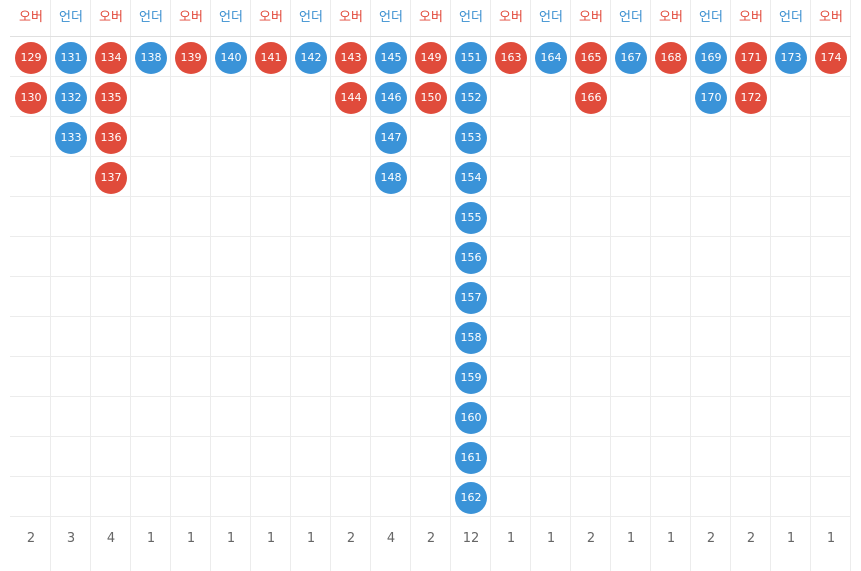 The height and width of the screenshot is (571, 861). I want to click on result-ball-over: 149, so click(431, 58).